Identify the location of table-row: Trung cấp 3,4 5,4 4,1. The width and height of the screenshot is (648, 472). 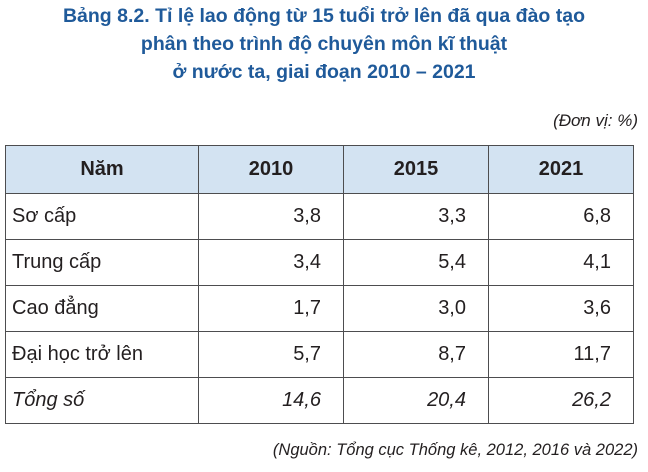
(319, 262).